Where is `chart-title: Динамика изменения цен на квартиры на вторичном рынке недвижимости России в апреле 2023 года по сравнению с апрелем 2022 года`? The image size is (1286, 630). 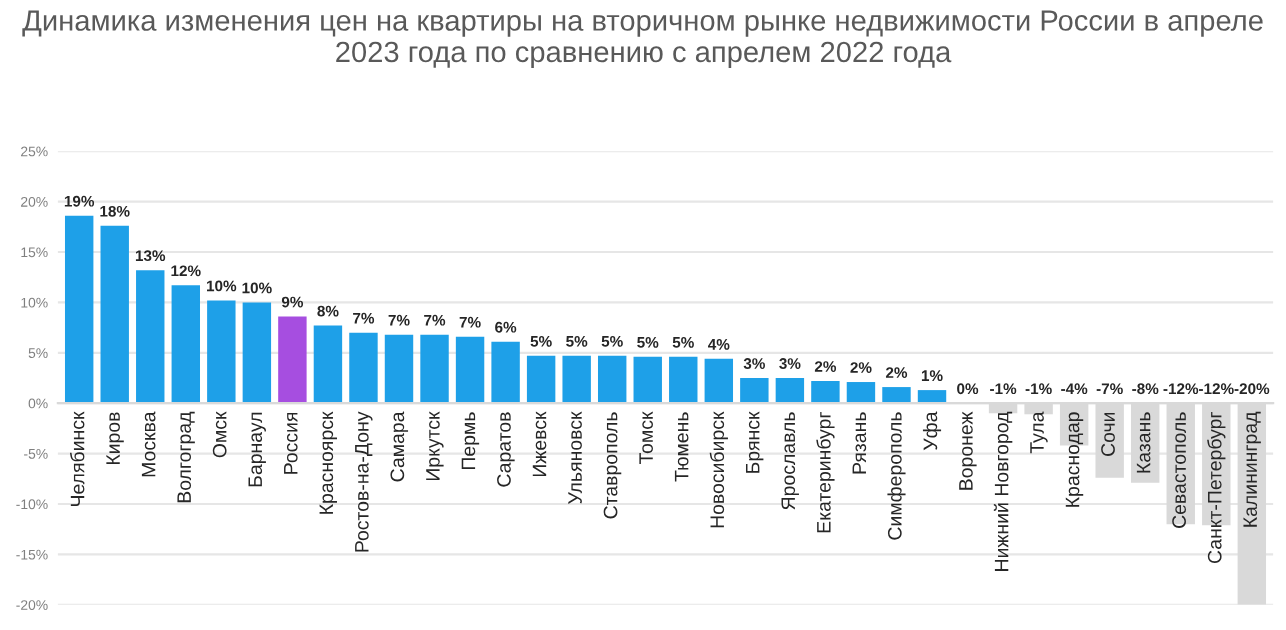 chart-title: Динамика изменения цен на квартиры на вторичном рынке недвижимости России в апреле 2023 года по сравнению с апрелем 2022 года is located at coordinates (642, 39).